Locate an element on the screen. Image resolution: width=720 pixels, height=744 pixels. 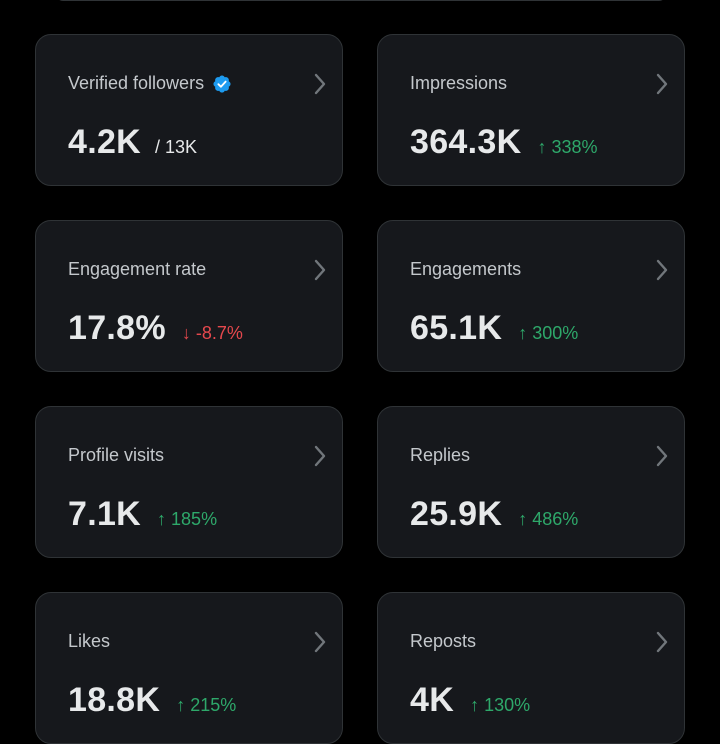
card-change: ↑ 486% is located at coordinates (548, 519).